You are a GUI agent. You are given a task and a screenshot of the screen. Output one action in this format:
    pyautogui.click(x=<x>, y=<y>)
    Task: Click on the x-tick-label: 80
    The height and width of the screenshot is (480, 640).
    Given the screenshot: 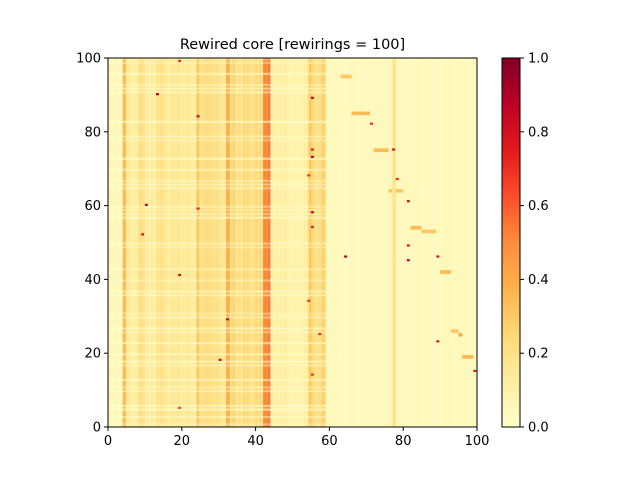 What is the action you would take?
    pyautogui.click(x=403, y=441)
    